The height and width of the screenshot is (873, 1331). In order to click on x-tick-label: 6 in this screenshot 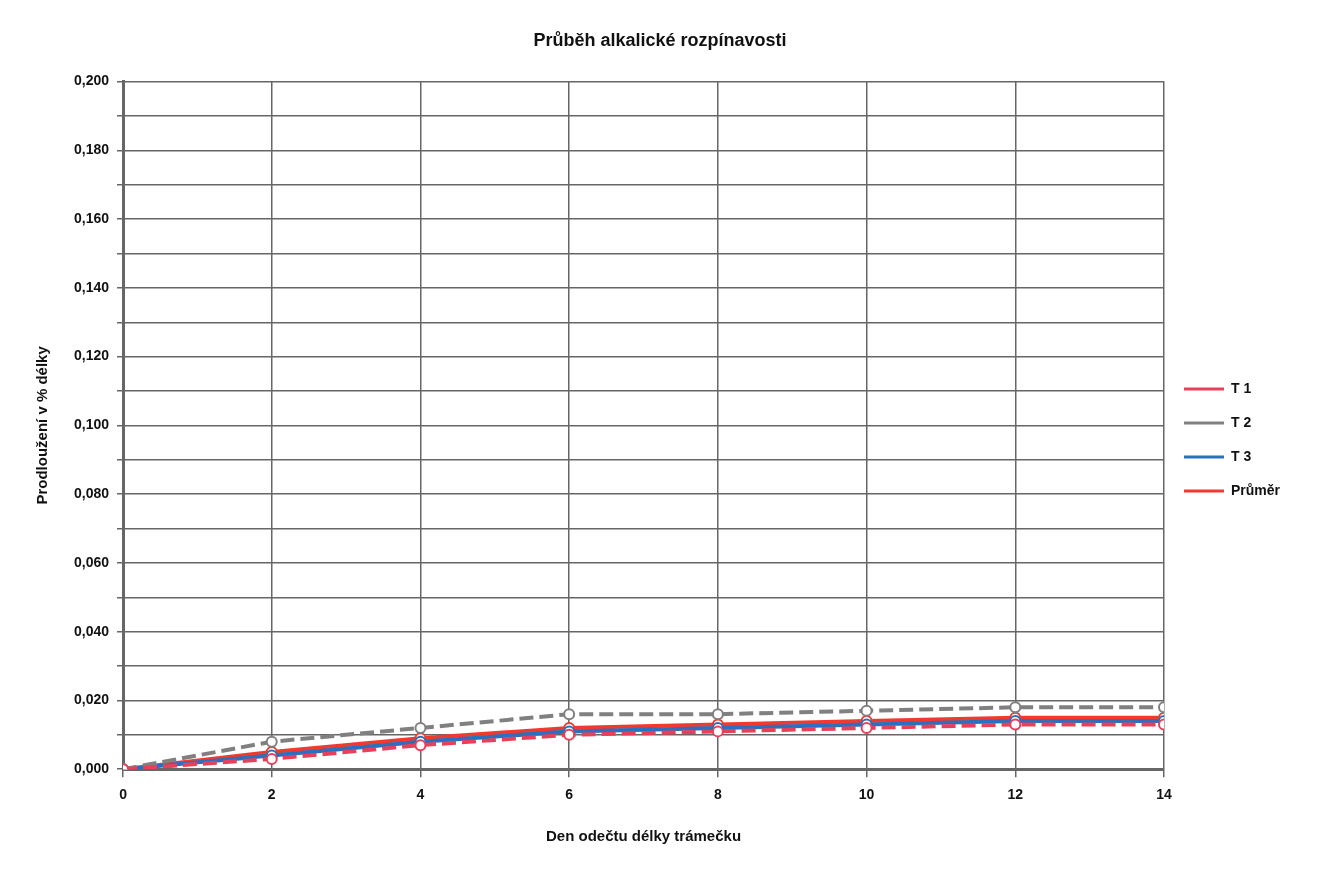, I will do `click(569, 794)`.